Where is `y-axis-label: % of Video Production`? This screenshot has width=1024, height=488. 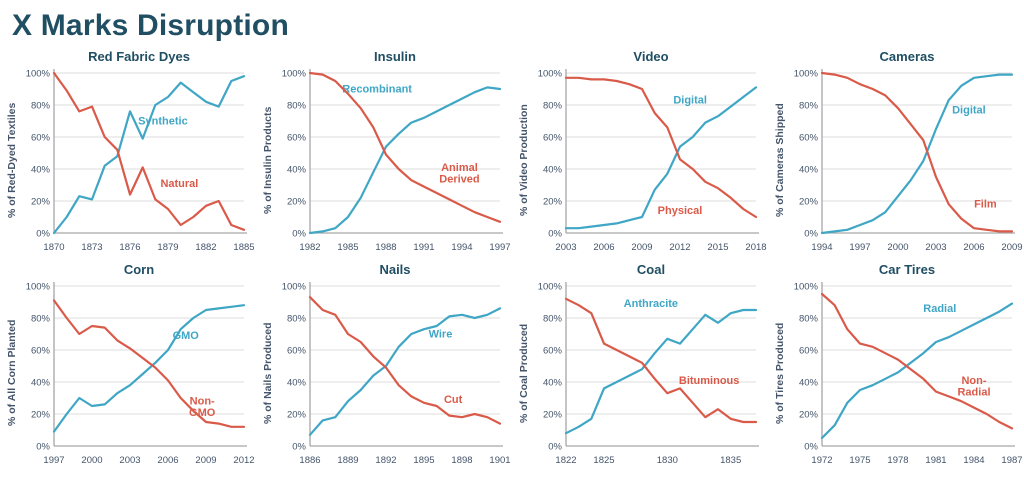
y-axis-label: % of Video Production is located at coordinates (524, 160).